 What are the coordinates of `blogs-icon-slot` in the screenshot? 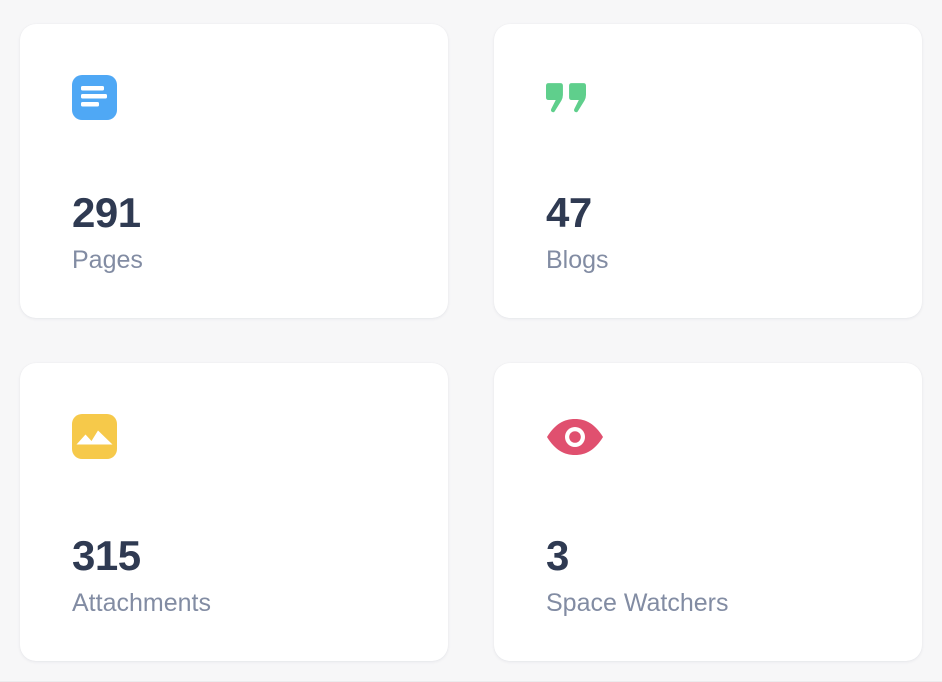 It's located at (708, 97).